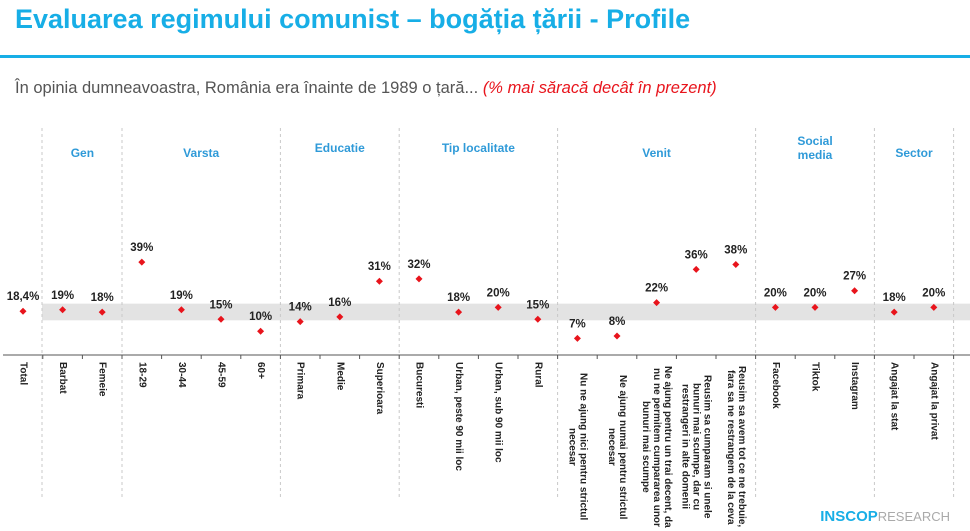 Image resolution: width=970 pixels, height=531 pixels. I want to click on x-tick-label: Total, so click(23, 374).